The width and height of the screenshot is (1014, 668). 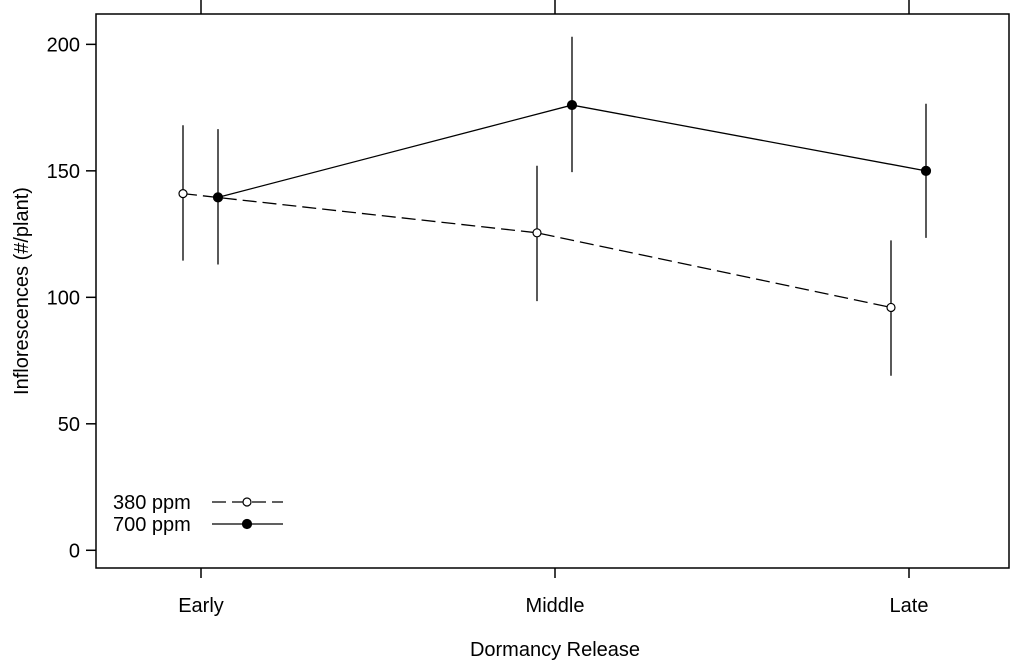 I want to click on y-axis-title: Inflorescences (#/plant), so click(x=22, y=291).